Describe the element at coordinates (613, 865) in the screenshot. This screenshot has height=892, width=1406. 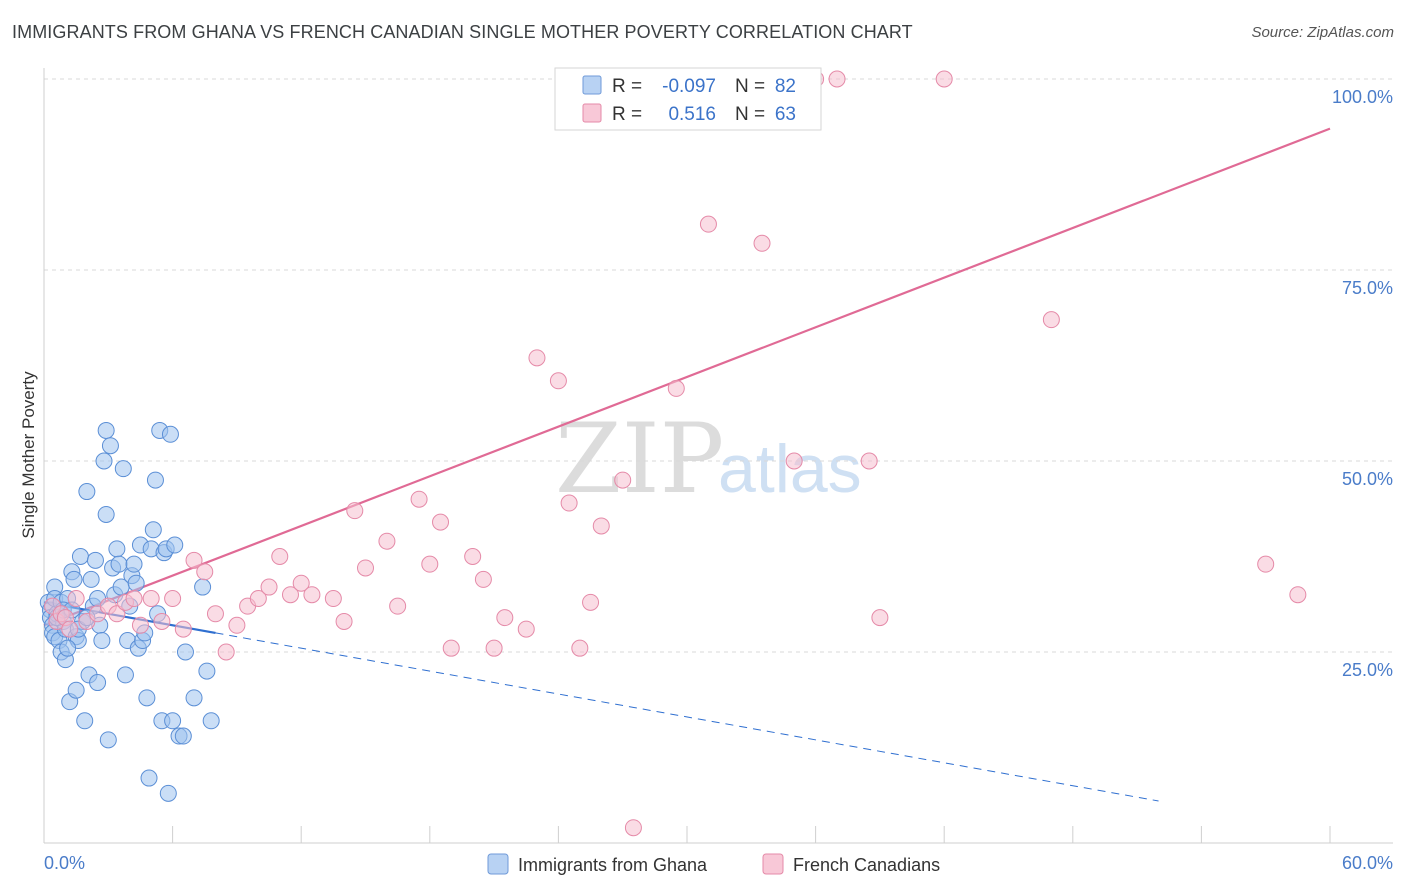
I see `legend-label-ghana: Immigrants from Ghana` at that location.